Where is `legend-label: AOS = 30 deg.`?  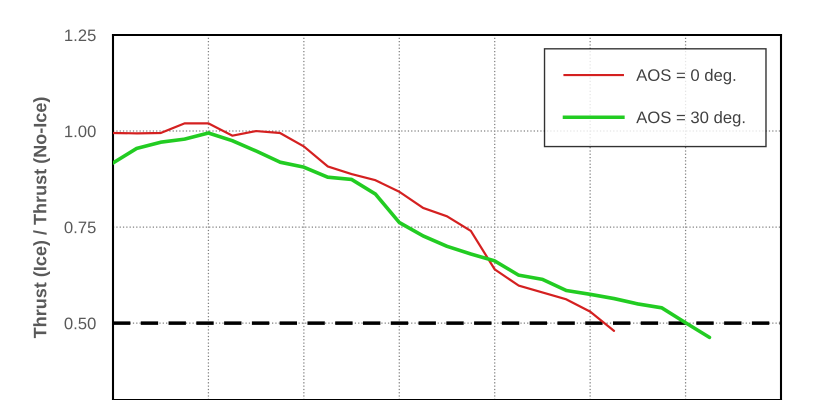
legend-label: AOS = 30 deg. is located at coordinates (690, 119).